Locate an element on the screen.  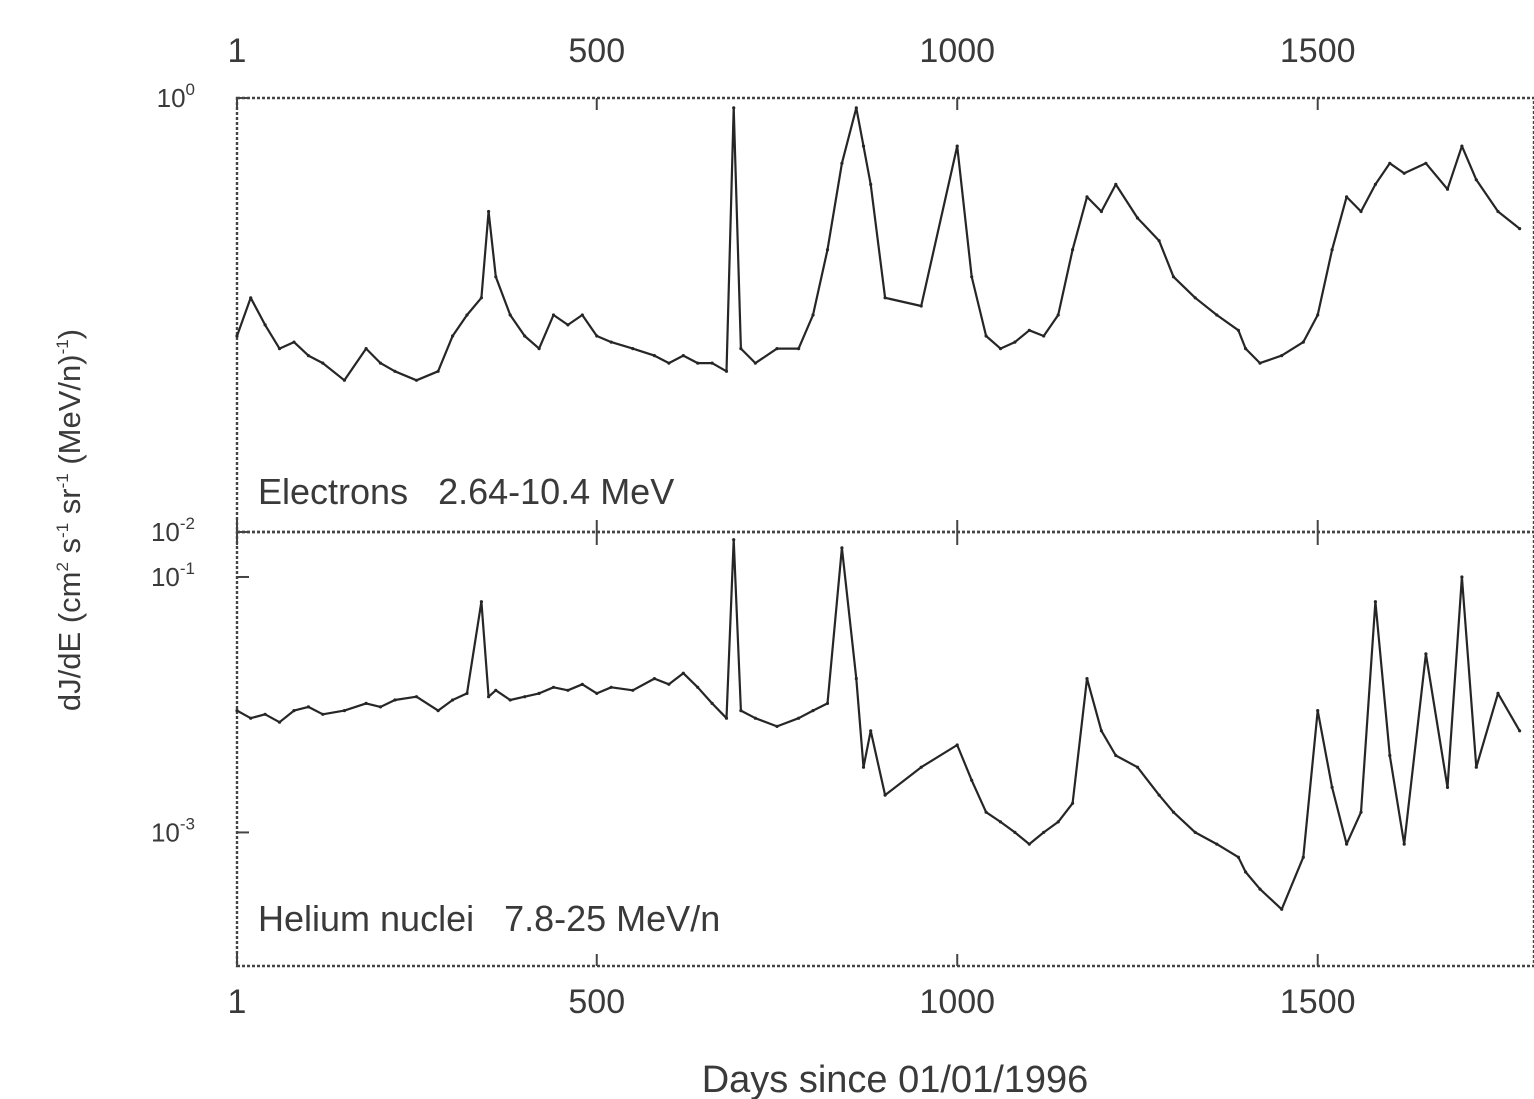
bottom-x-tick-label: 1 is located at coordinates (237, 1002).